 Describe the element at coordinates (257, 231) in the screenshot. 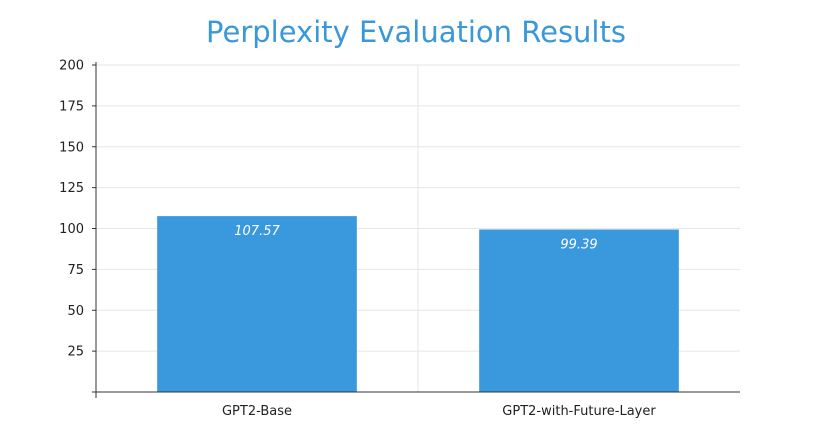

I see `bar-value-label: 107.57` at that location.